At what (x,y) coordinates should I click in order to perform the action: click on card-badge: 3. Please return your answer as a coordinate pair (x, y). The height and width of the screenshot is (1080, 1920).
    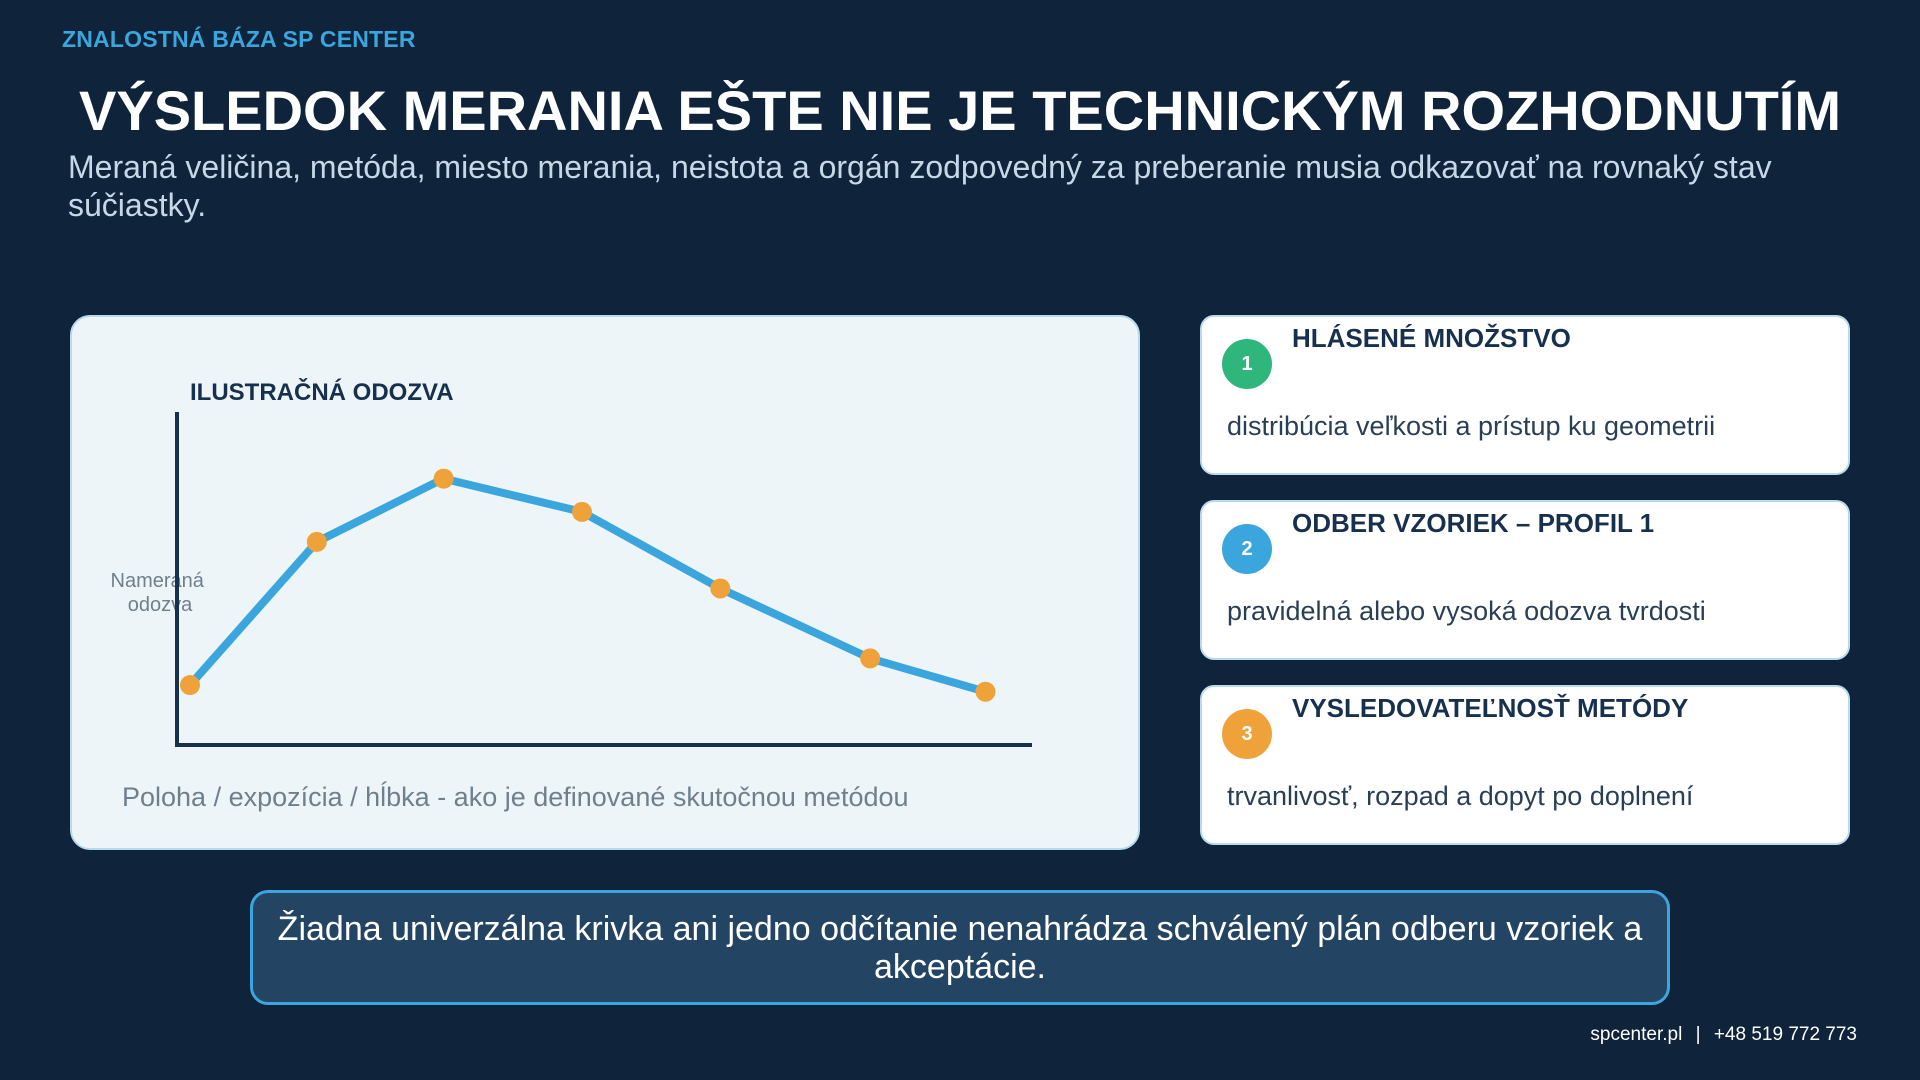
    Looking at the image, I should click on (1247, 734).